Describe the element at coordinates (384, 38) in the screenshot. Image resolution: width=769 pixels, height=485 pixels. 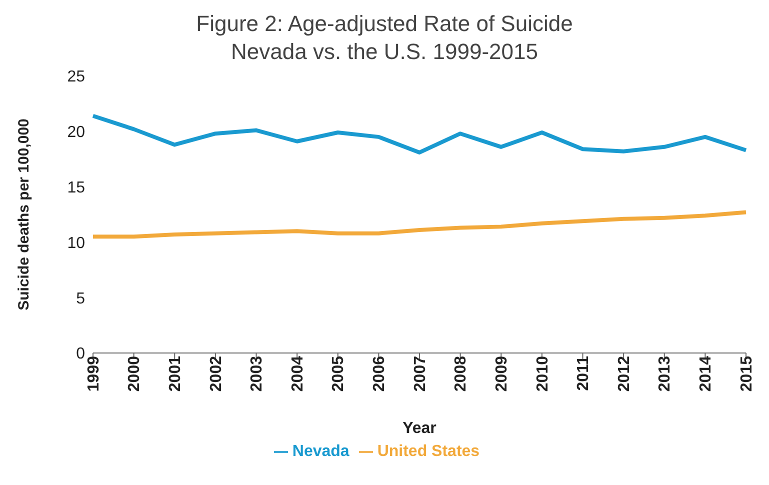
I see `chart-title: Figure 2: Age-adjusted Rate of Suicide Nevada vs. the U.S. 1999-2015` at that location.